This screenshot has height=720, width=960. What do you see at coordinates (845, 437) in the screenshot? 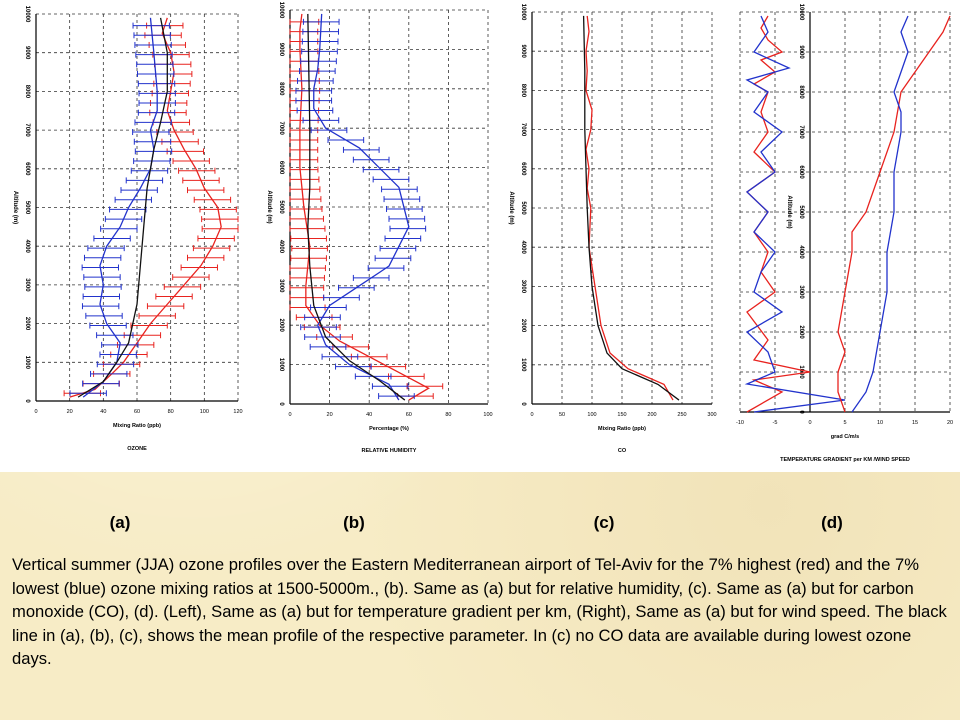
I see `x-axis-label: grad C/m/s` at bounding box center [845, 437].